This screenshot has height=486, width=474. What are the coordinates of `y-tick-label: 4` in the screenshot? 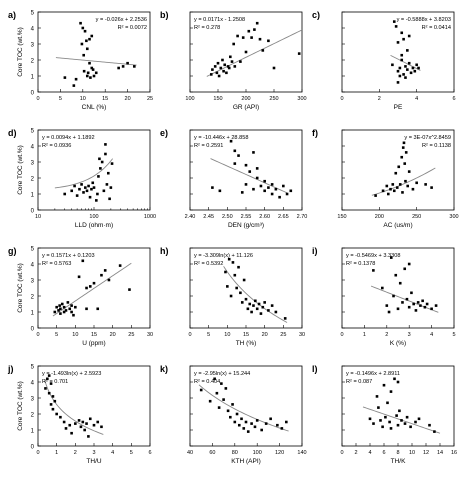 It's located at (33, 30).